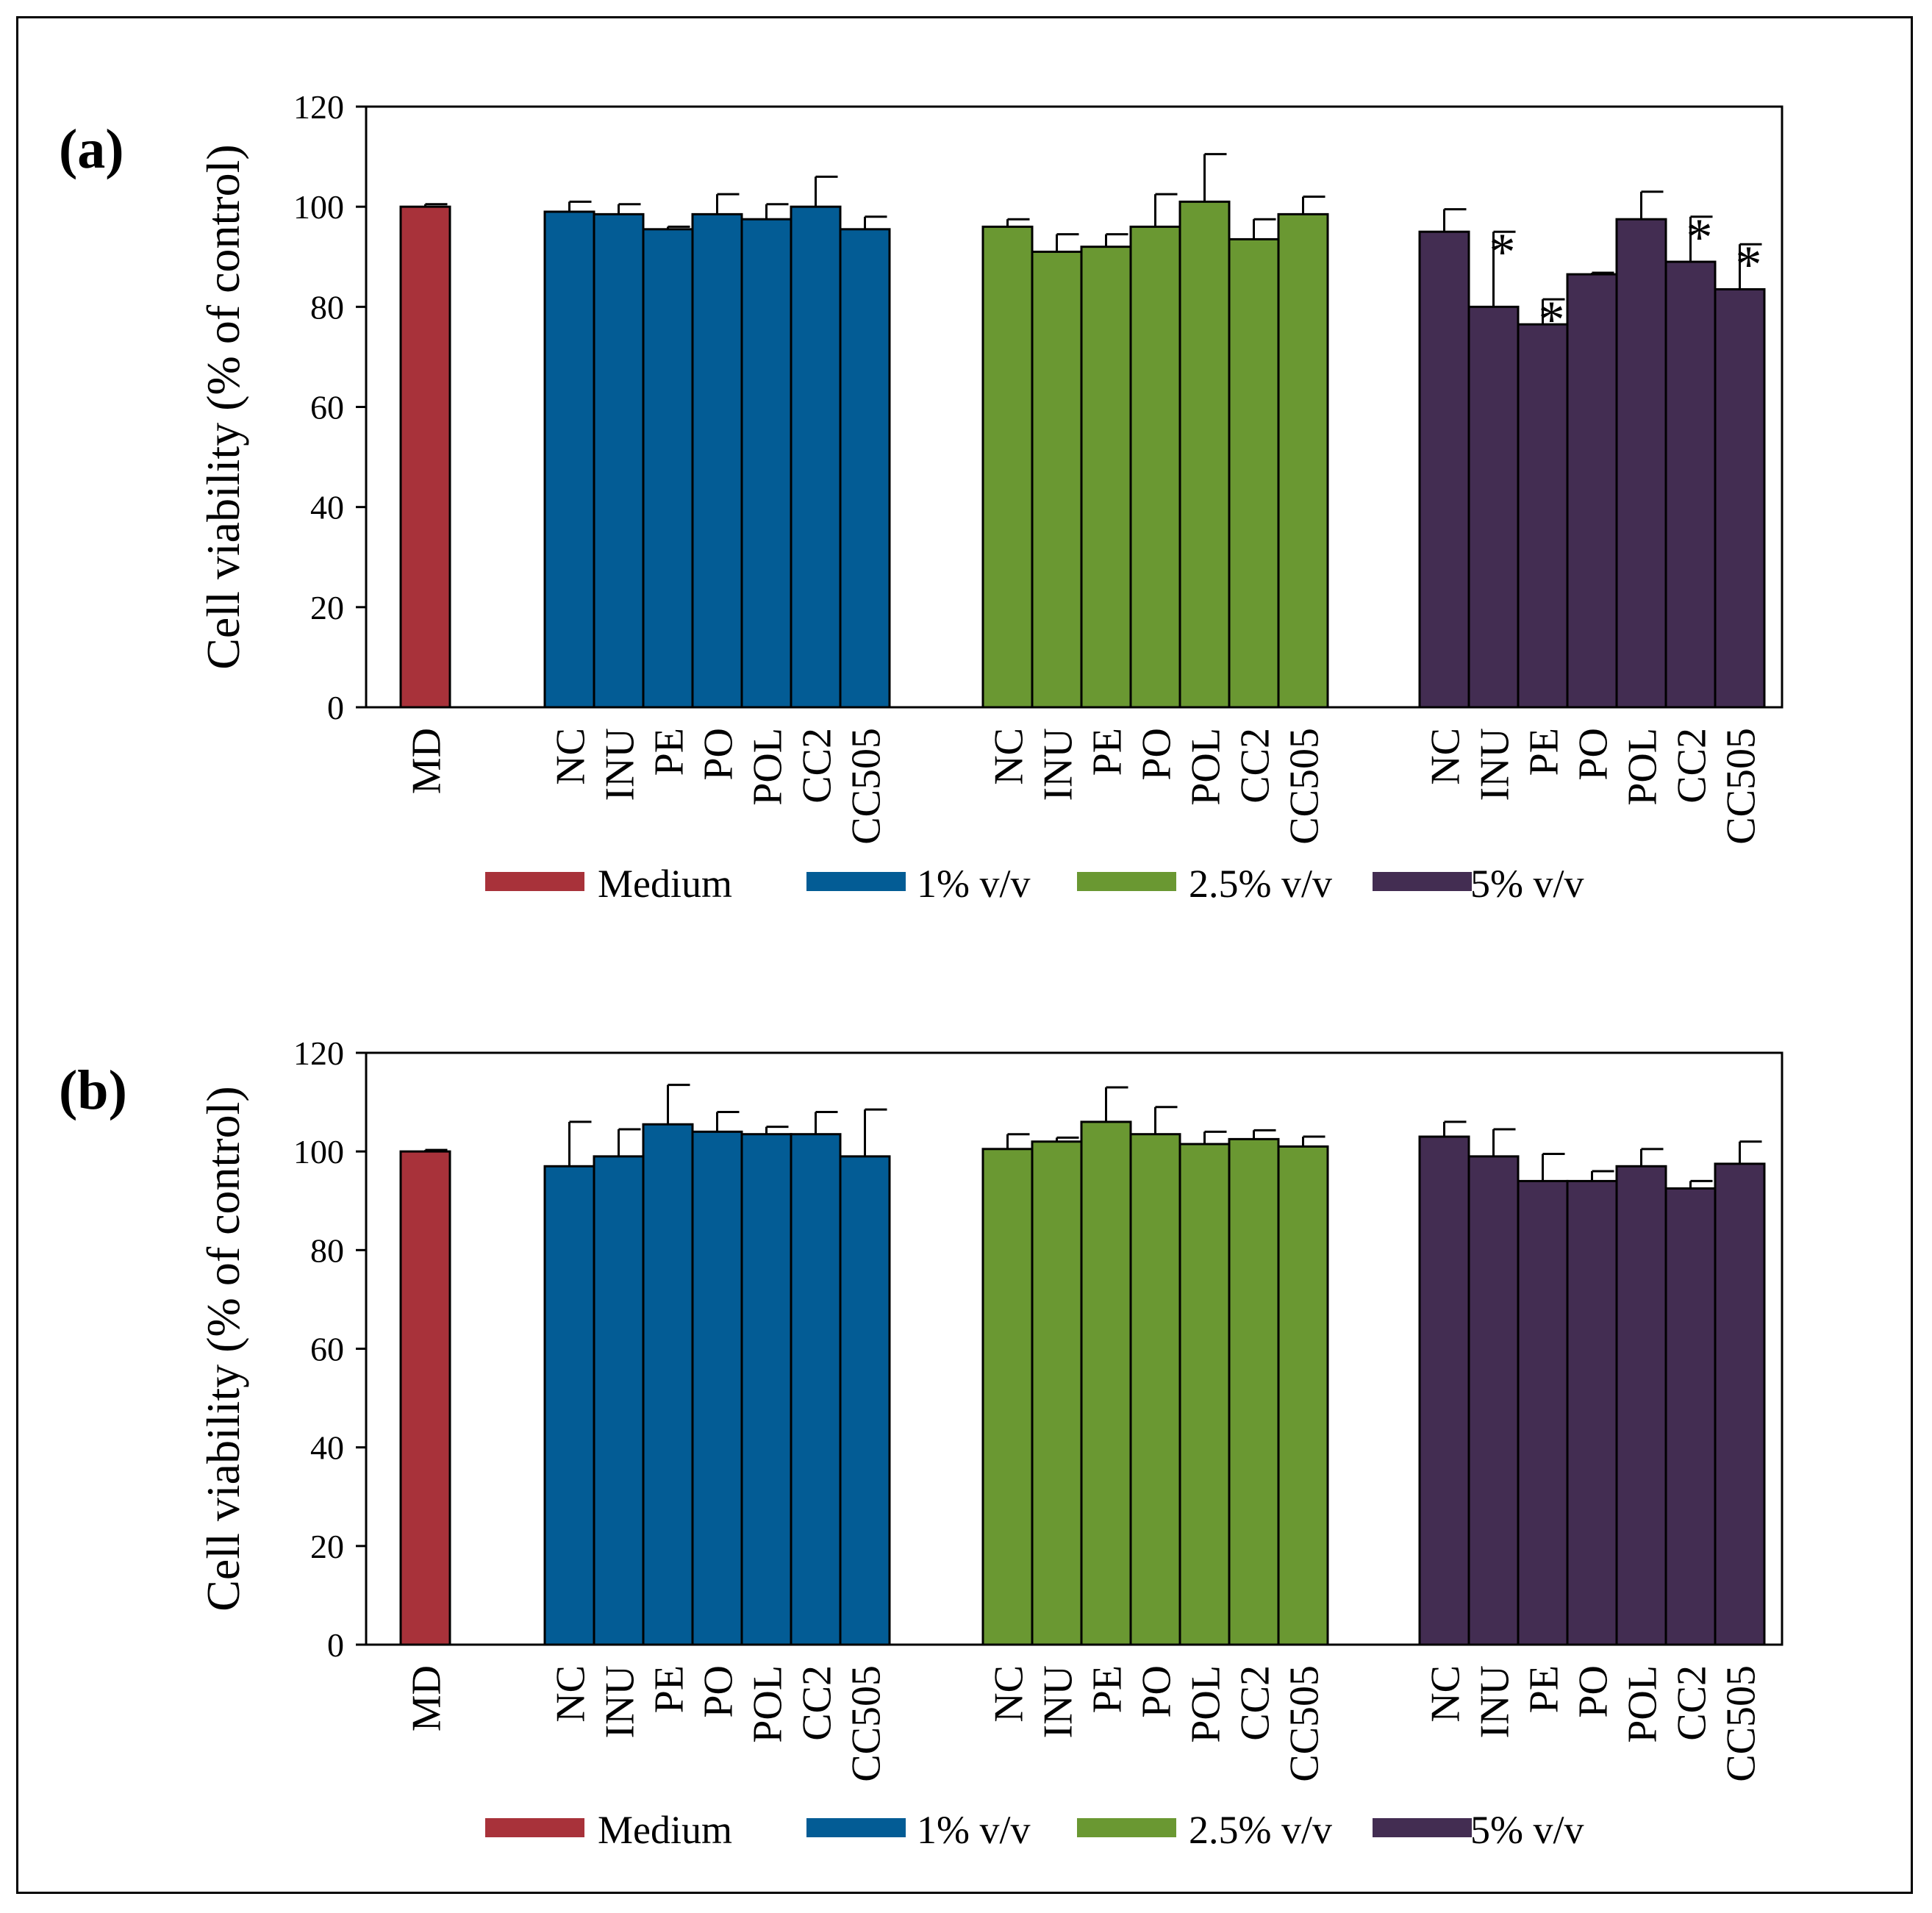 The width and height of the screenshot is (1932, 1913). Describe the element at coordinates (1444, 470) in the screenshot. I see `bar-5-v-v-nc` at that location.